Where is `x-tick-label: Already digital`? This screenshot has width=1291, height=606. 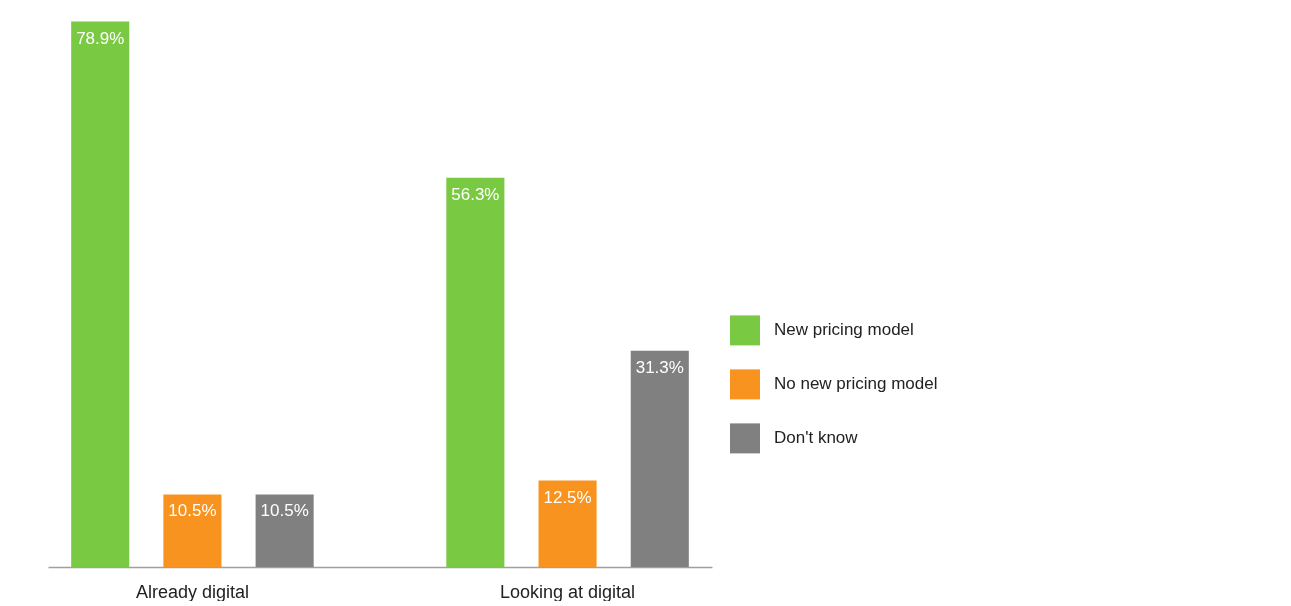 x-tick-label: Already digital is located at coordinates (192, 591).